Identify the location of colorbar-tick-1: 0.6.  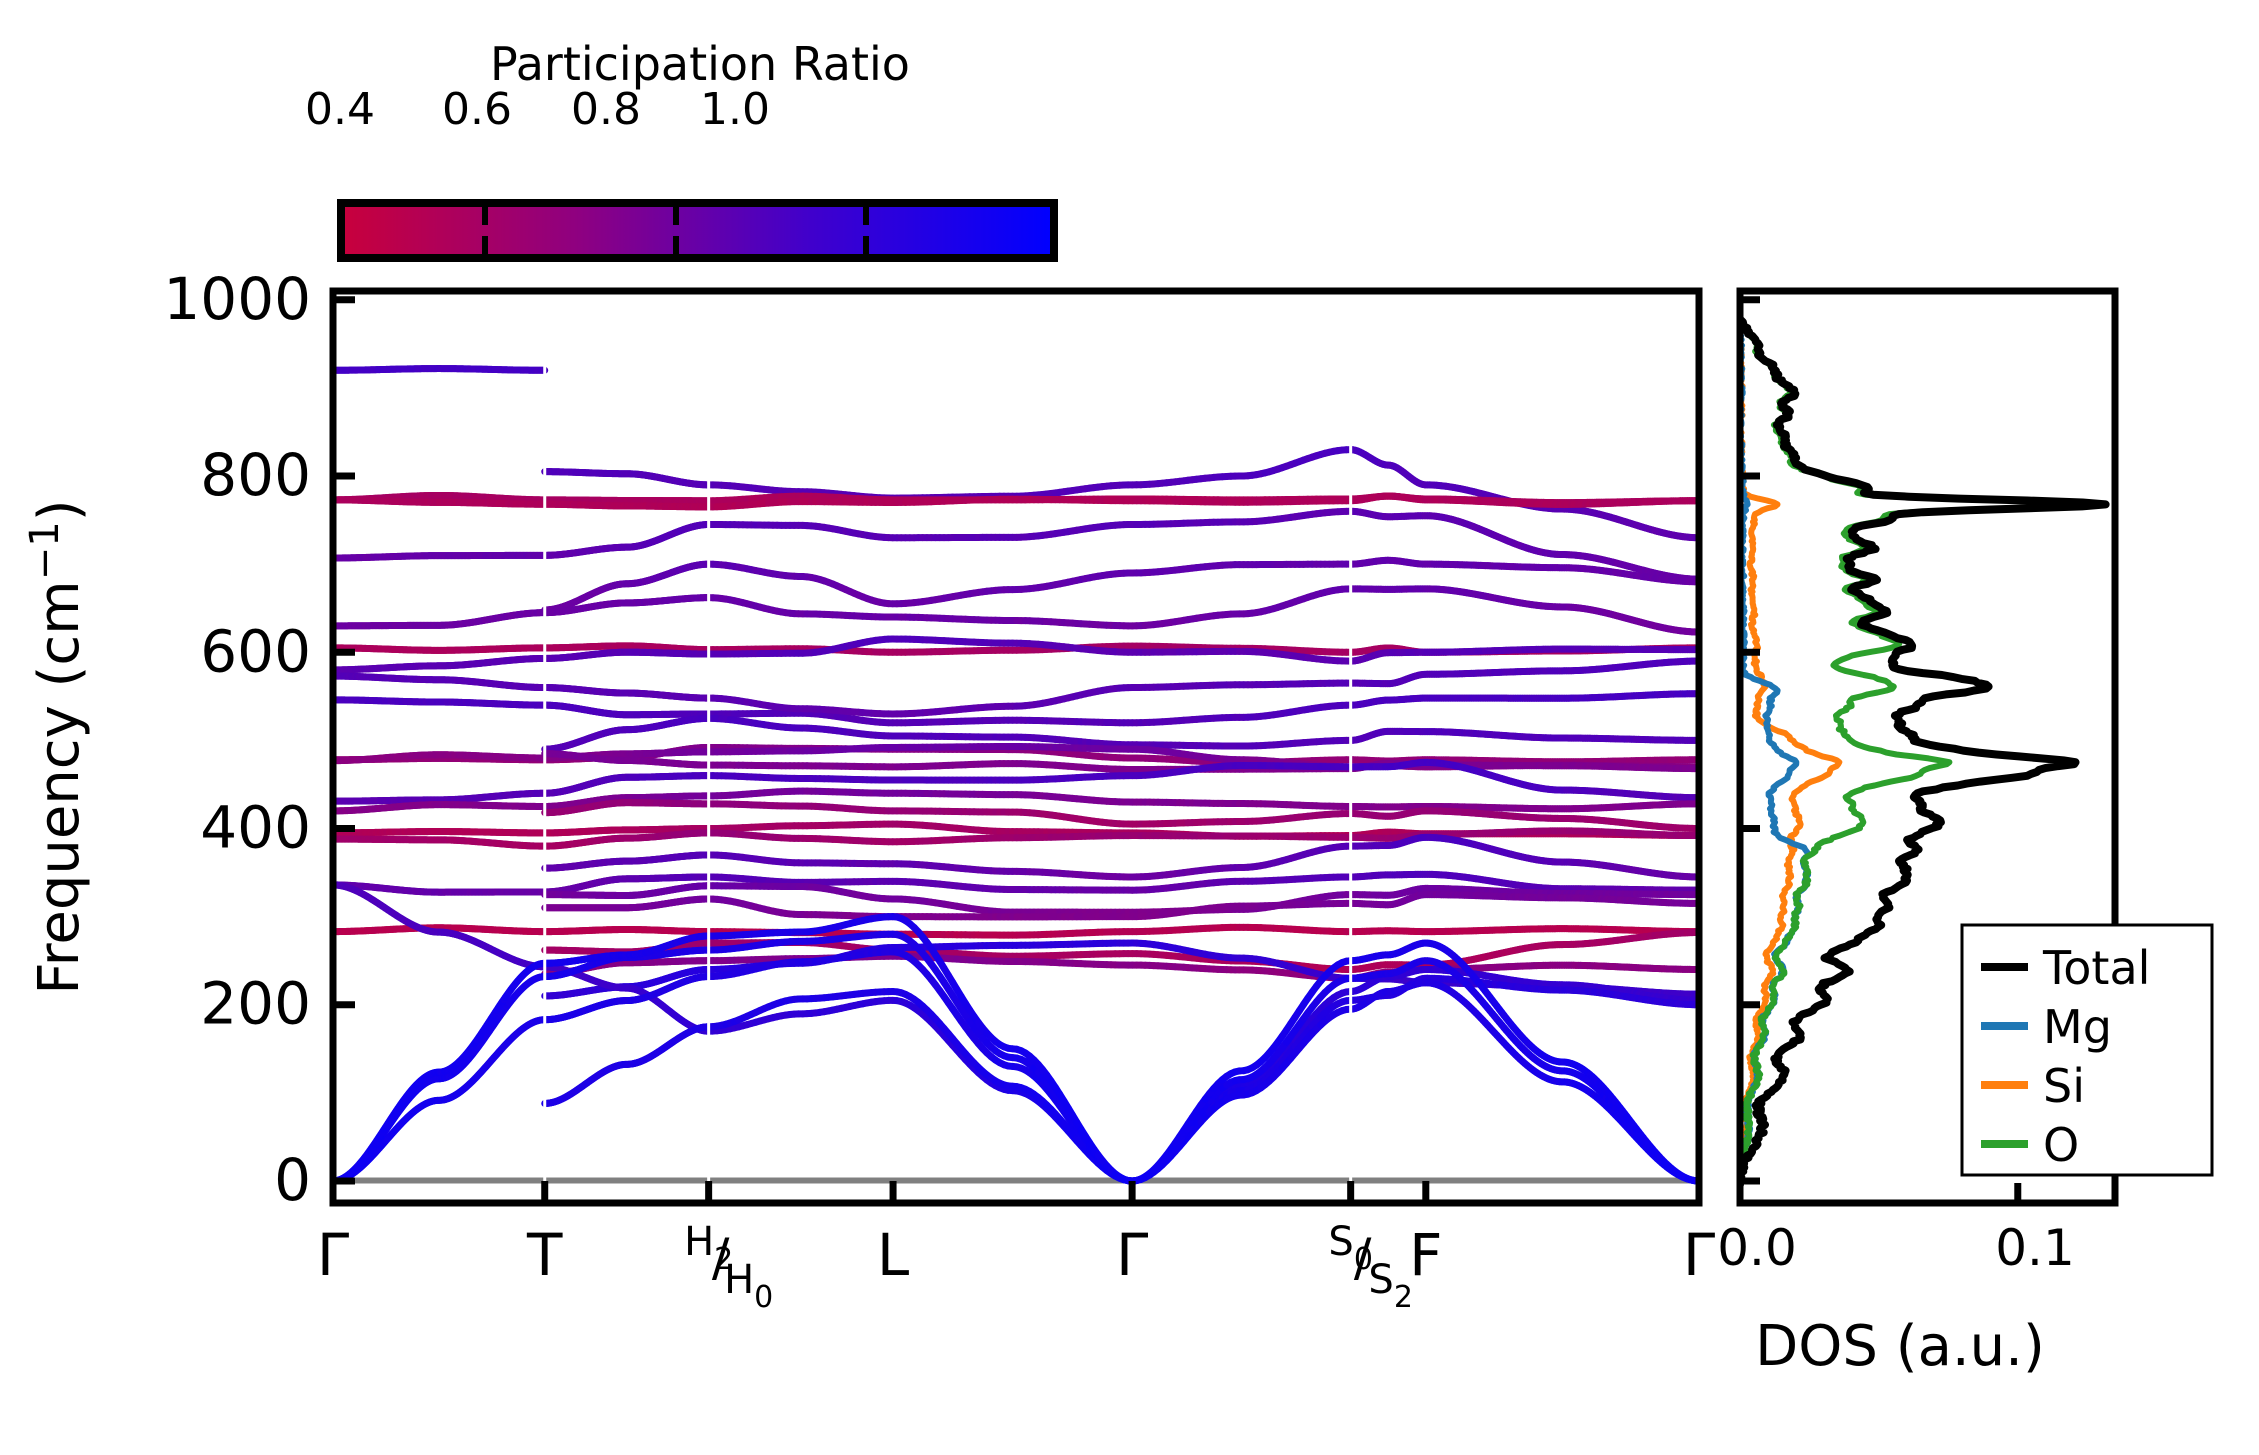
(477, 109).